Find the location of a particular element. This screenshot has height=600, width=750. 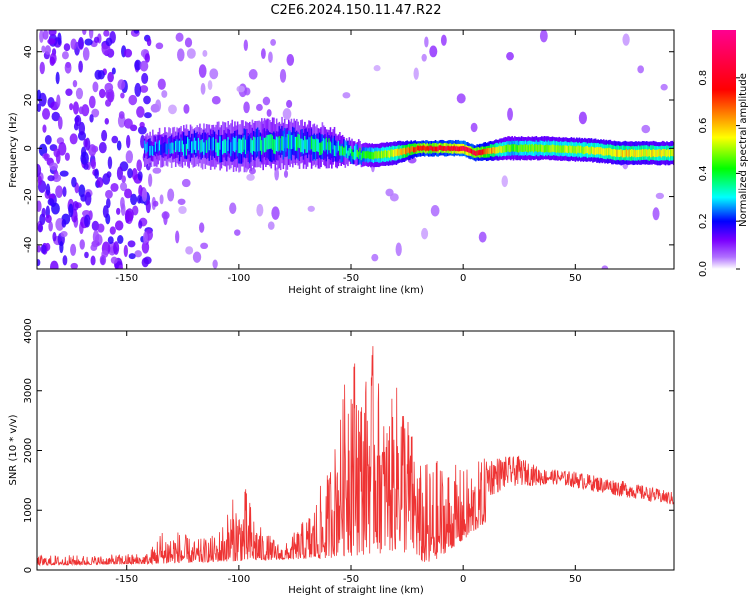

y-tick-label: 20 is located at coordinates (28, 100).